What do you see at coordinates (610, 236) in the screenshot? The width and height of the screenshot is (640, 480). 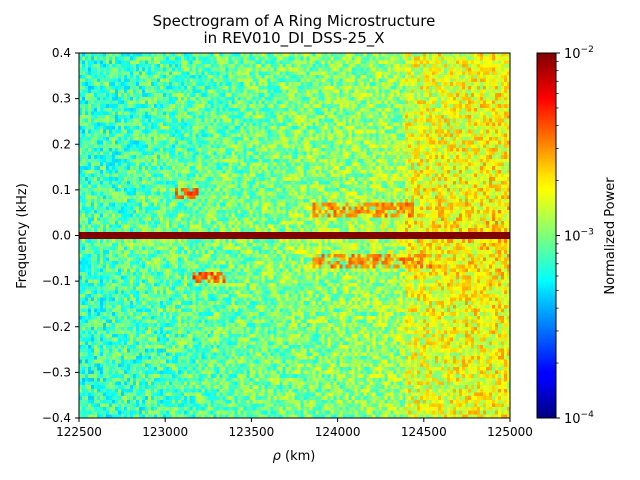 I see `colorbar-label: Normalized Power` at bounding box center [610, 236].